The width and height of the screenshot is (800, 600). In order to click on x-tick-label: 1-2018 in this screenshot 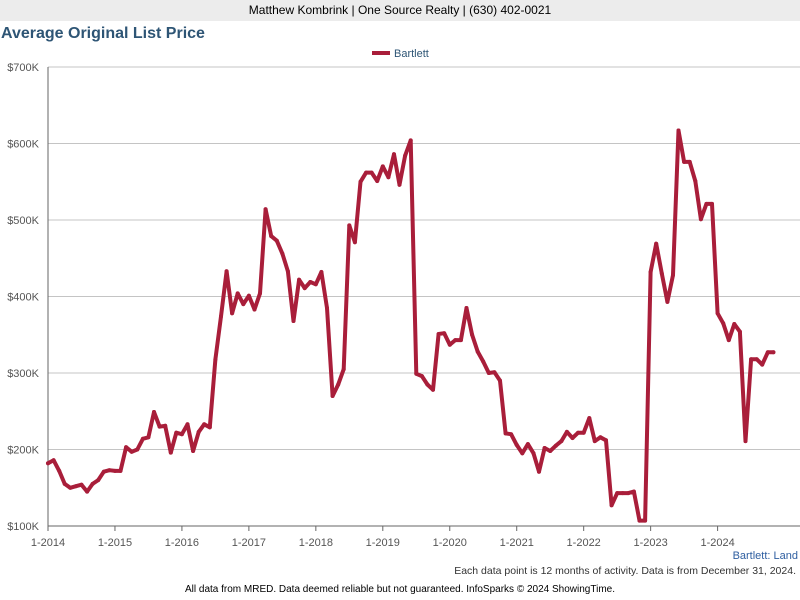, I will do `click(316, 543)`.